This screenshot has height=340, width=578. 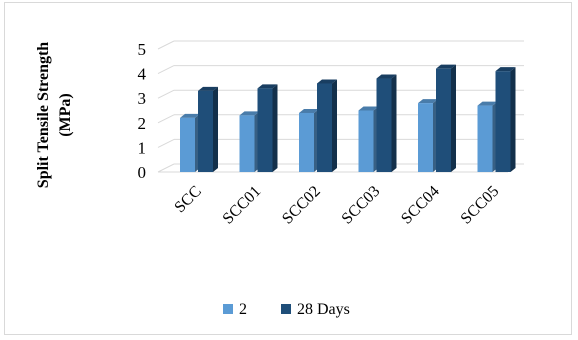 What do you see at coordinates (480, 205) in the screenshot?
I see `category-label-scc05: SCC05` at bounding box center [480, 205].